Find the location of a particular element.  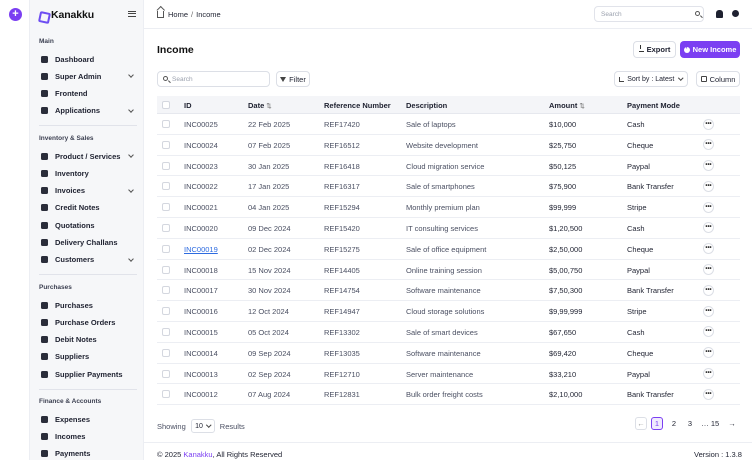

income-id-link: INC00015 is located at coordinates (201, 332).